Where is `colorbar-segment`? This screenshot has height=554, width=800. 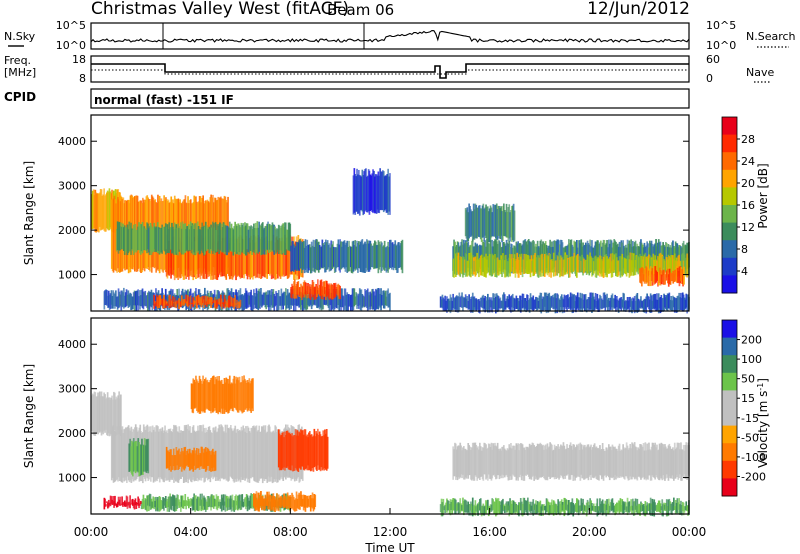 colorbar-segment is located at coordinates (729, 178).